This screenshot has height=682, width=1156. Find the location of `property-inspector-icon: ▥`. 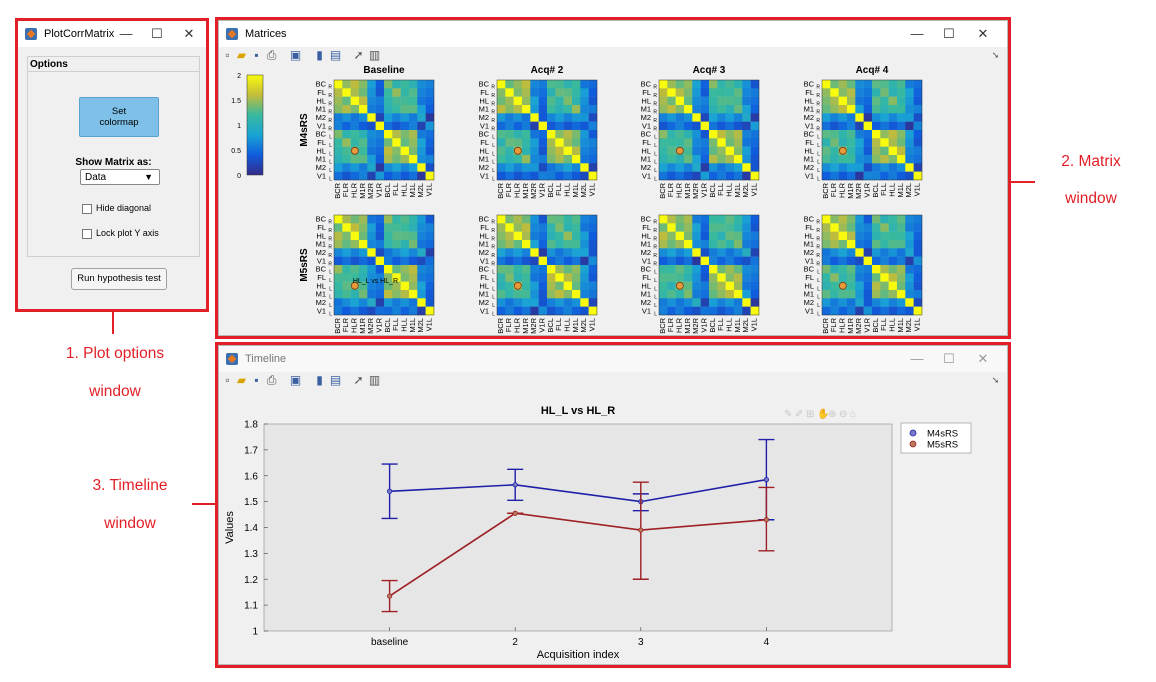

property-inspector-icon: ▥ is located at coordinates (374, 55).